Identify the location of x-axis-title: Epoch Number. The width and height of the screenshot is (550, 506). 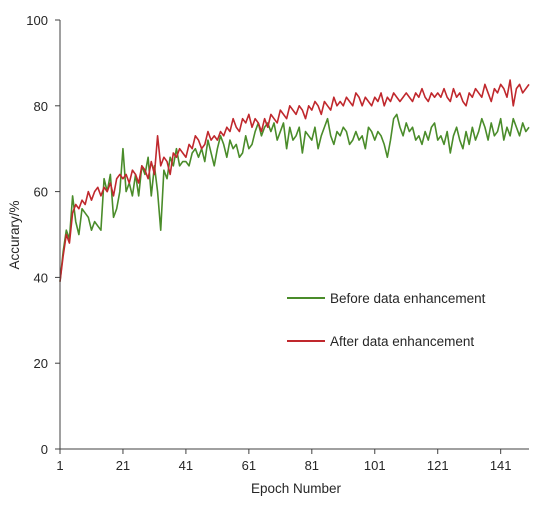
(296, 488).